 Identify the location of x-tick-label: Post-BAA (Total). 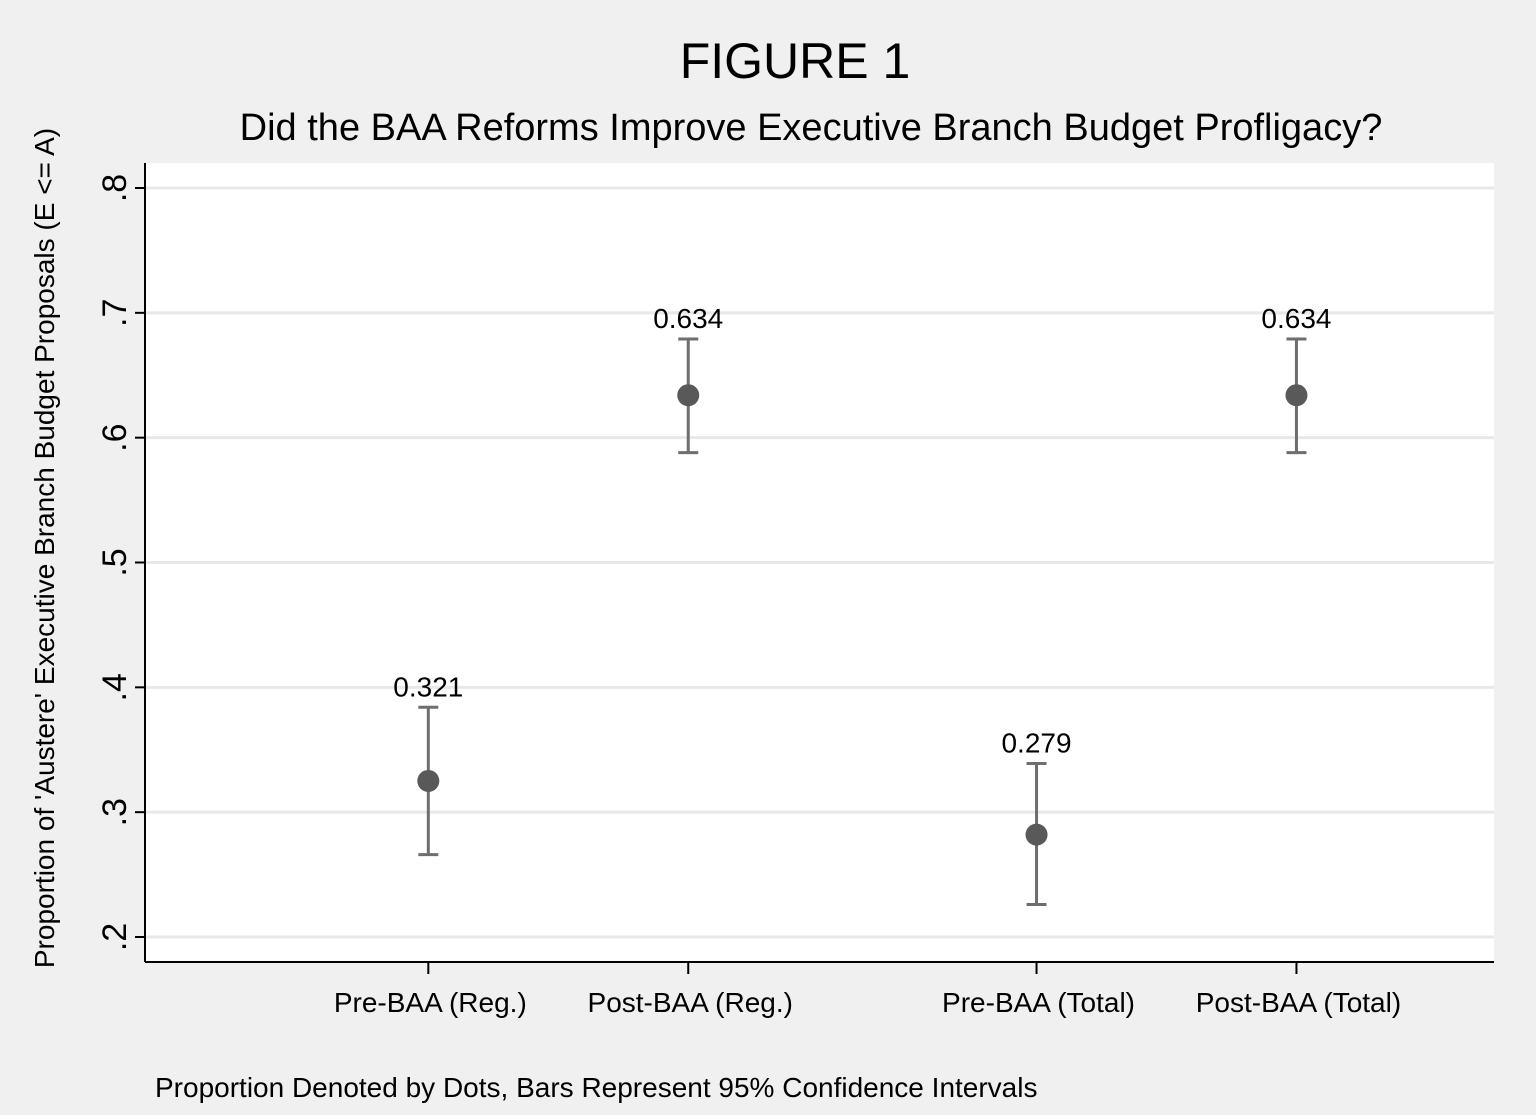
(1298, 1002).